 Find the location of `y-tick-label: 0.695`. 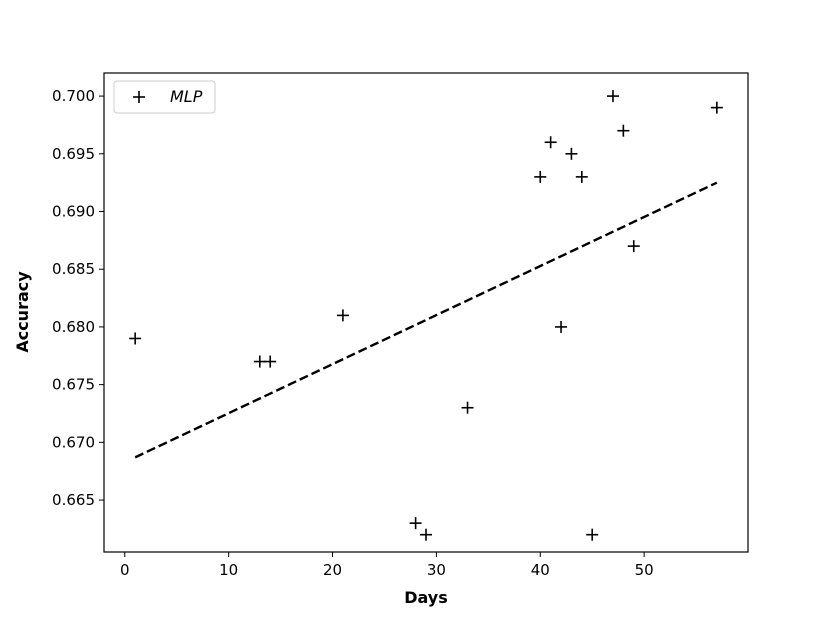

y-tick-label: 0.695 is located at coordinates (73, 154).